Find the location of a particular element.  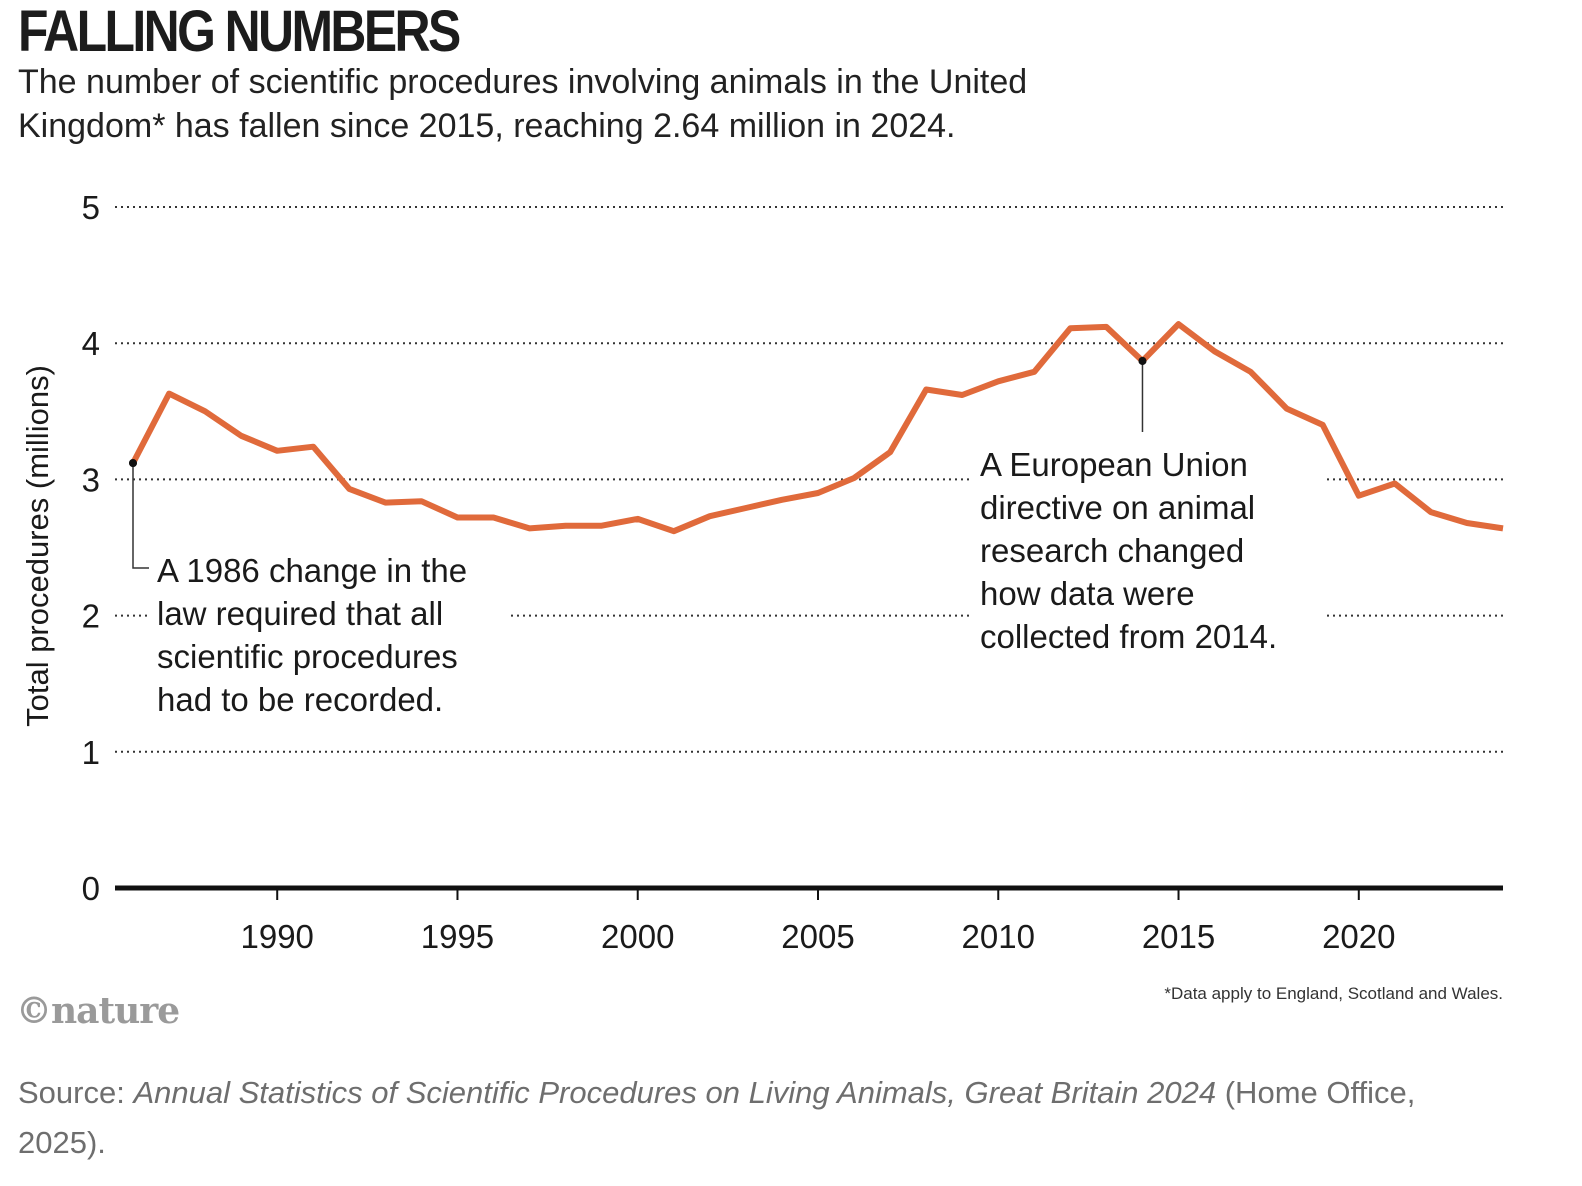

source-prefix: Source: is located at coordinates (76, 1092).